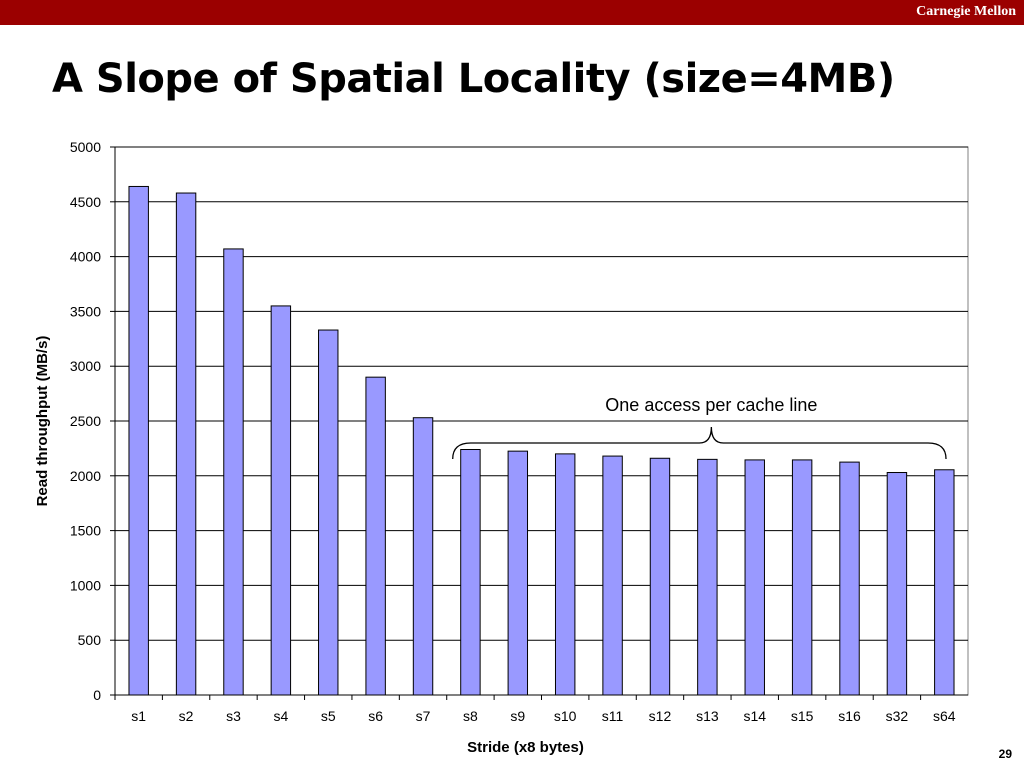 The width and height of the screenshot is (1024, 768). Describe the element at coordinates (944, 716) in the screenshot. I see `x-tick-label: s64` at that location.